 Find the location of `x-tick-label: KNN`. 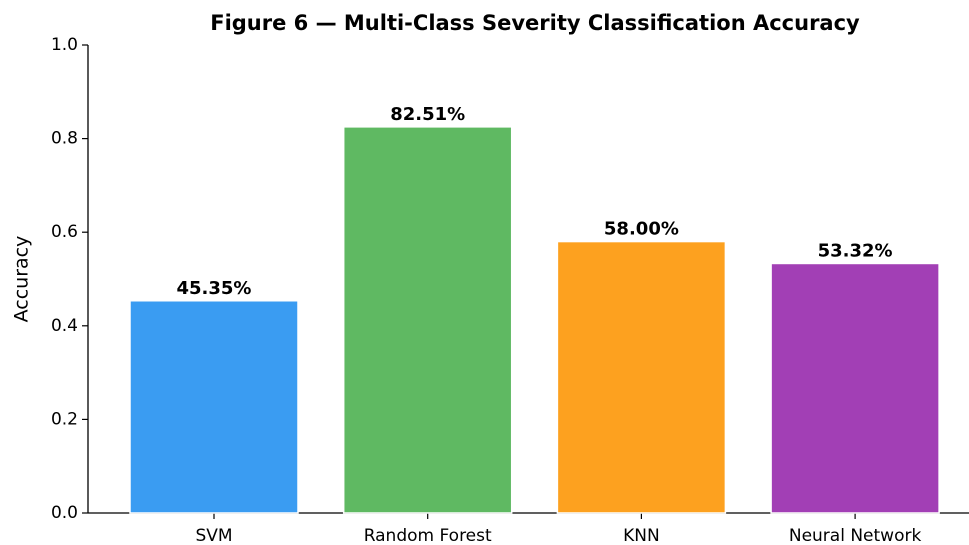

x-tick-label: KNN is located at coordinates (641, 535).